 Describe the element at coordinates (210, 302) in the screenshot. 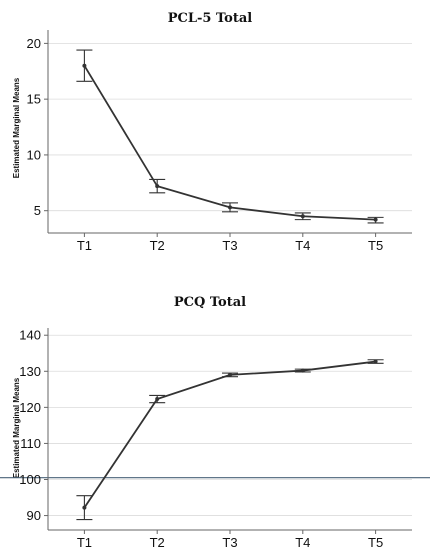

I see `chart-title: PCQ Total` at that location.